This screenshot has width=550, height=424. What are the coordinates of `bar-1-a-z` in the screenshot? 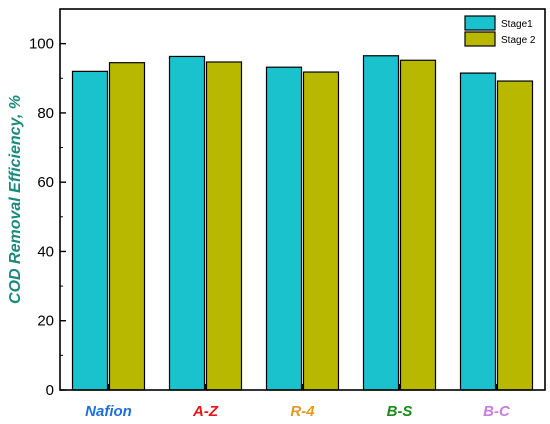 It's located at (187, 223).